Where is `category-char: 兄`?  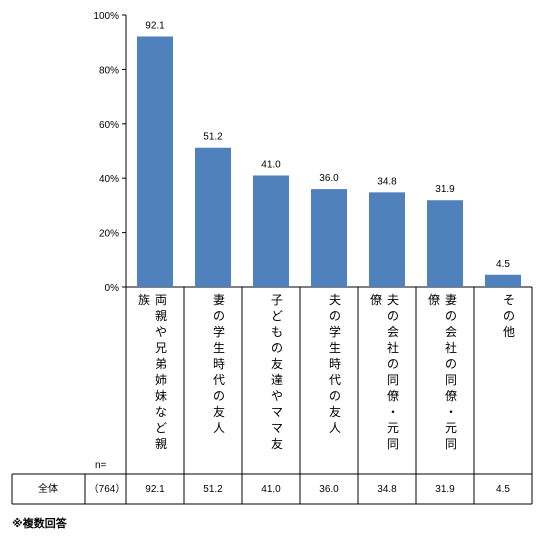 category-char: 兄 is located at coordinates (161, 348).